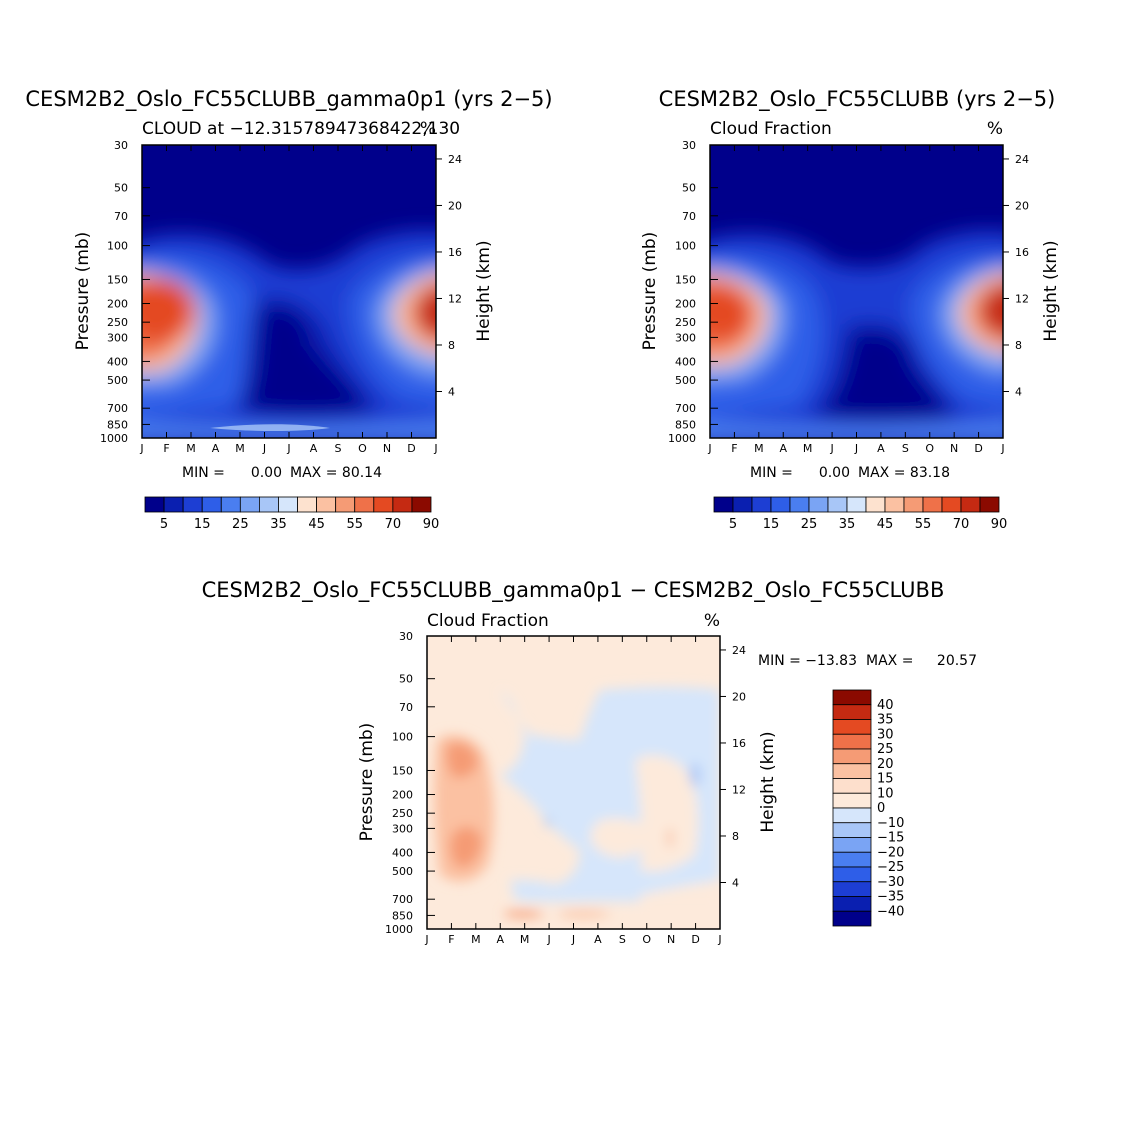 The height and width of the screenshot is (1146, 1146). I want to click on panel-1-ylabel: Pressure (mb), so click(83, 291).